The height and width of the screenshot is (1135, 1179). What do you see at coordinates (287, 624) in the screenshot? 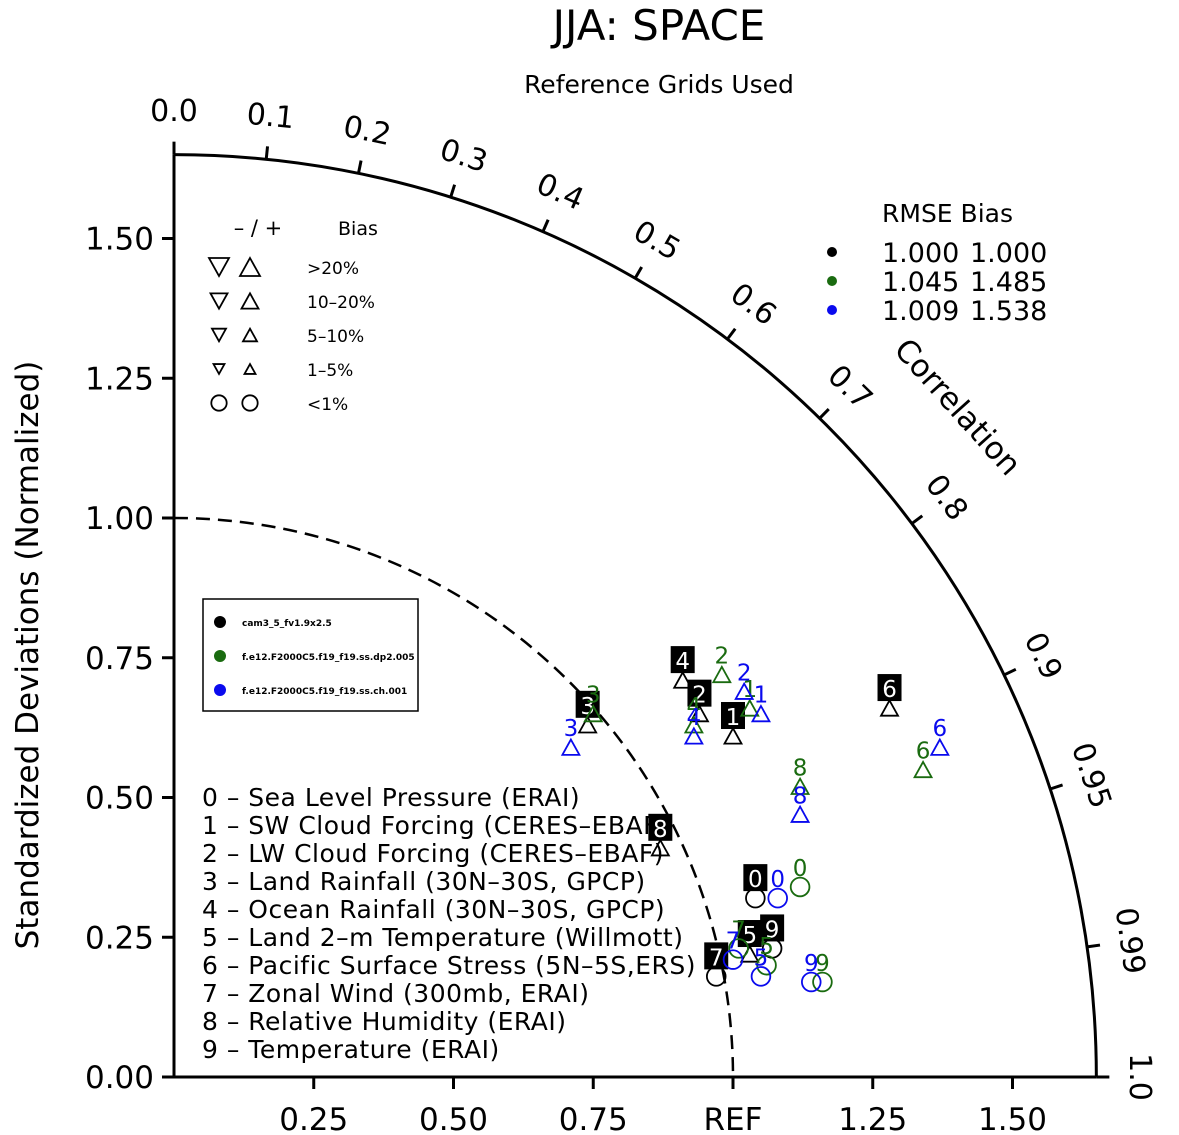
I see `model-legend-label: cam3_5_fv1.9x2.5` at bounding box center [287, 624].